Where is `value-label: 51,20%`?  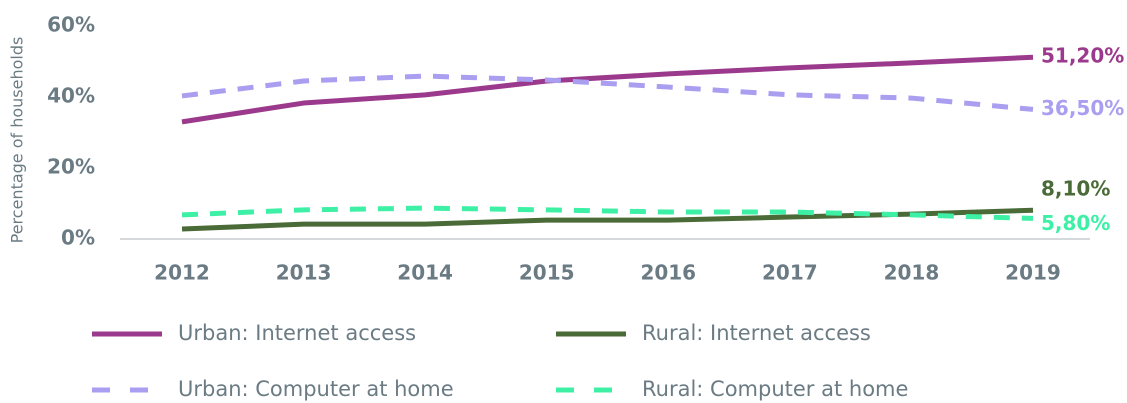 value-label: 51,20% is located at coordinates (1082, 56).